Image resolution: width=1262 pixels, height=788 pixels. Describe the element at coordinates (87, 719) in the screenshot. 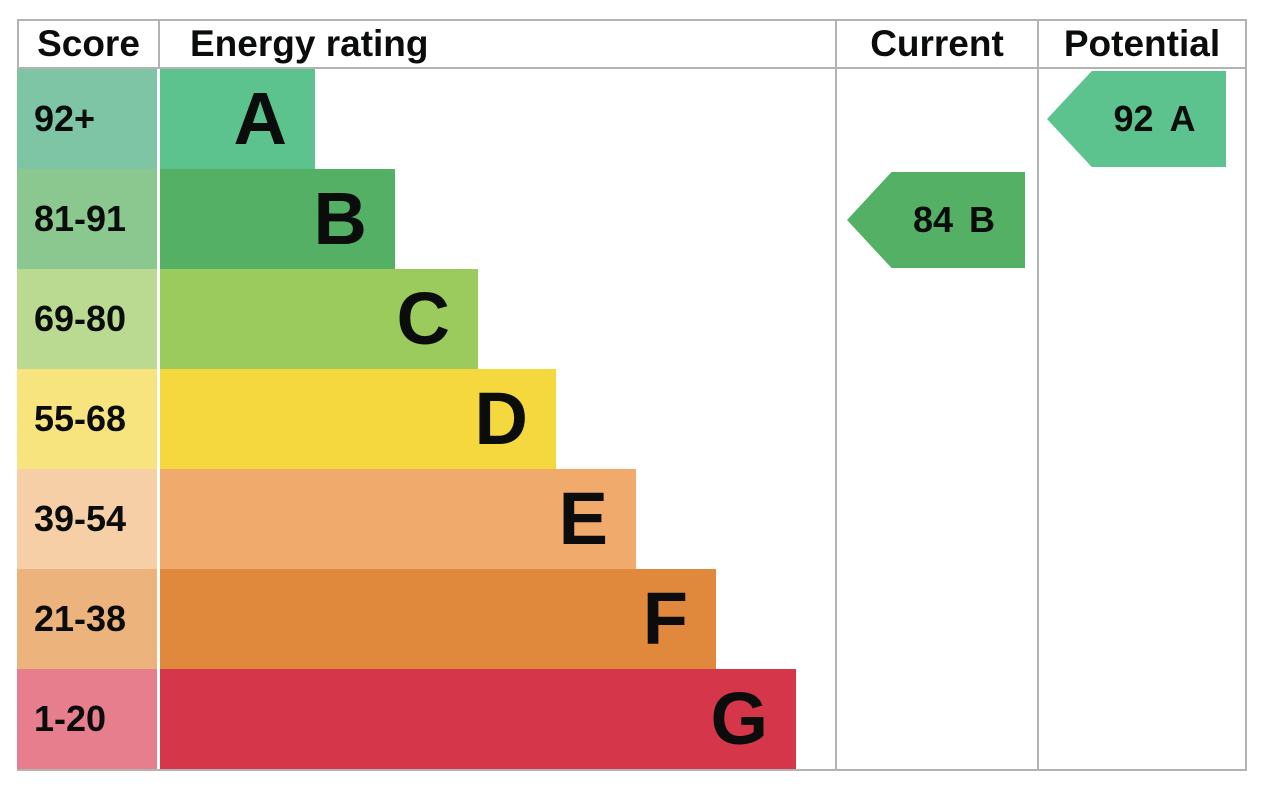

I see `score-cell-g: 1-20` at that location.